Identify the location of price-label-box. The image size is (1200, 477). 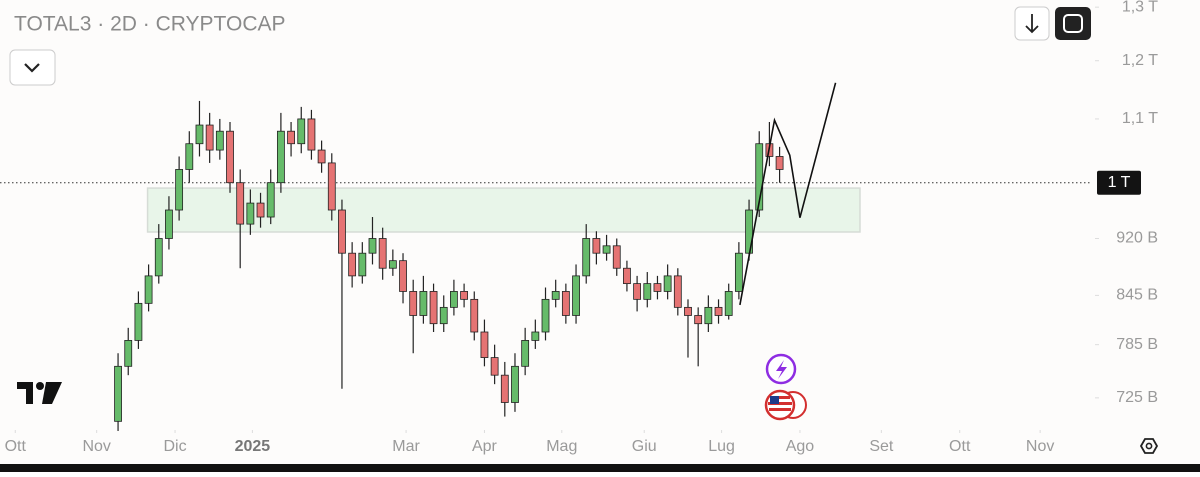
(1119, 182).